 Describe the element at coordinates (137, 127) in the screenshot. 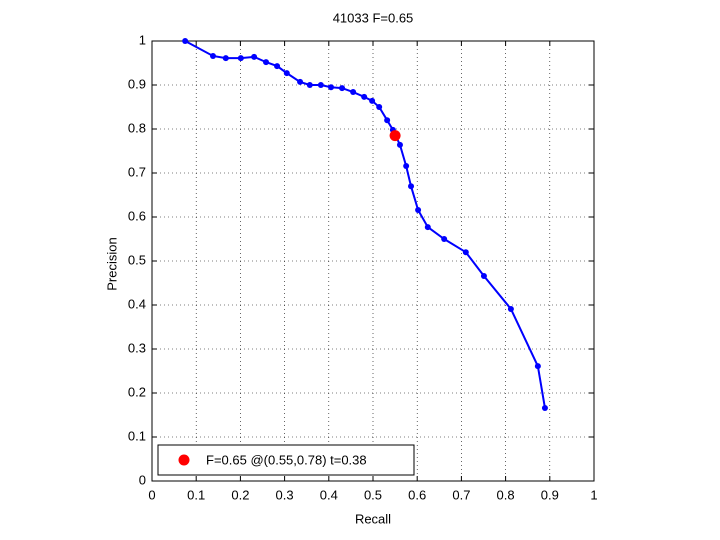

I see `y-tick-label: 0.8` at that location.